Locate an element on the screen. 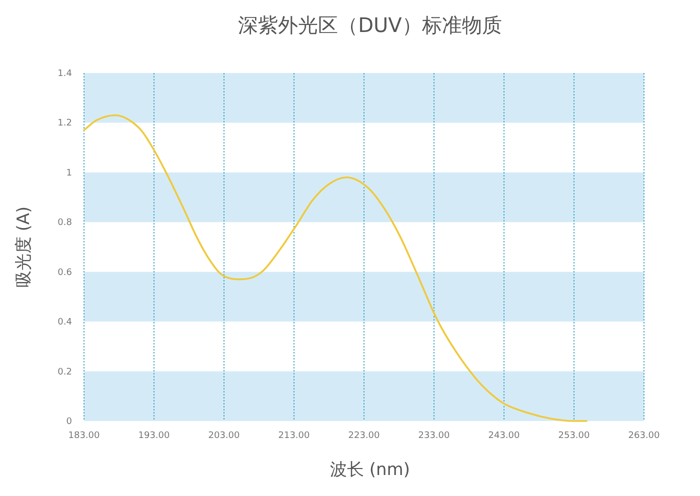 The width and height of the screenshot is (700, 496). y-tick-label: 1.4 is located at coordinates (65, 74).